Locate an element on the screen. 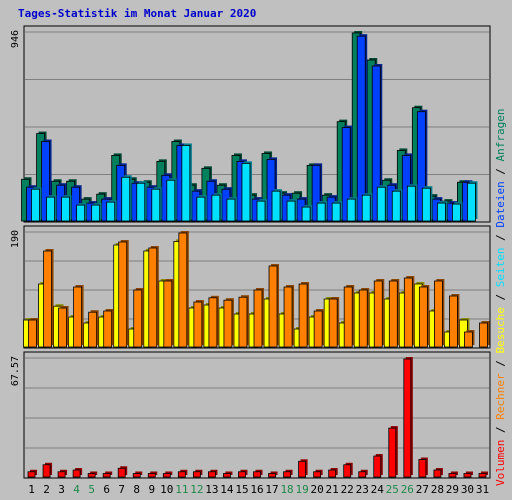 This screenshot has height=500, width=512. legend-volumen: Volumen is located at coordinates (500, 463).